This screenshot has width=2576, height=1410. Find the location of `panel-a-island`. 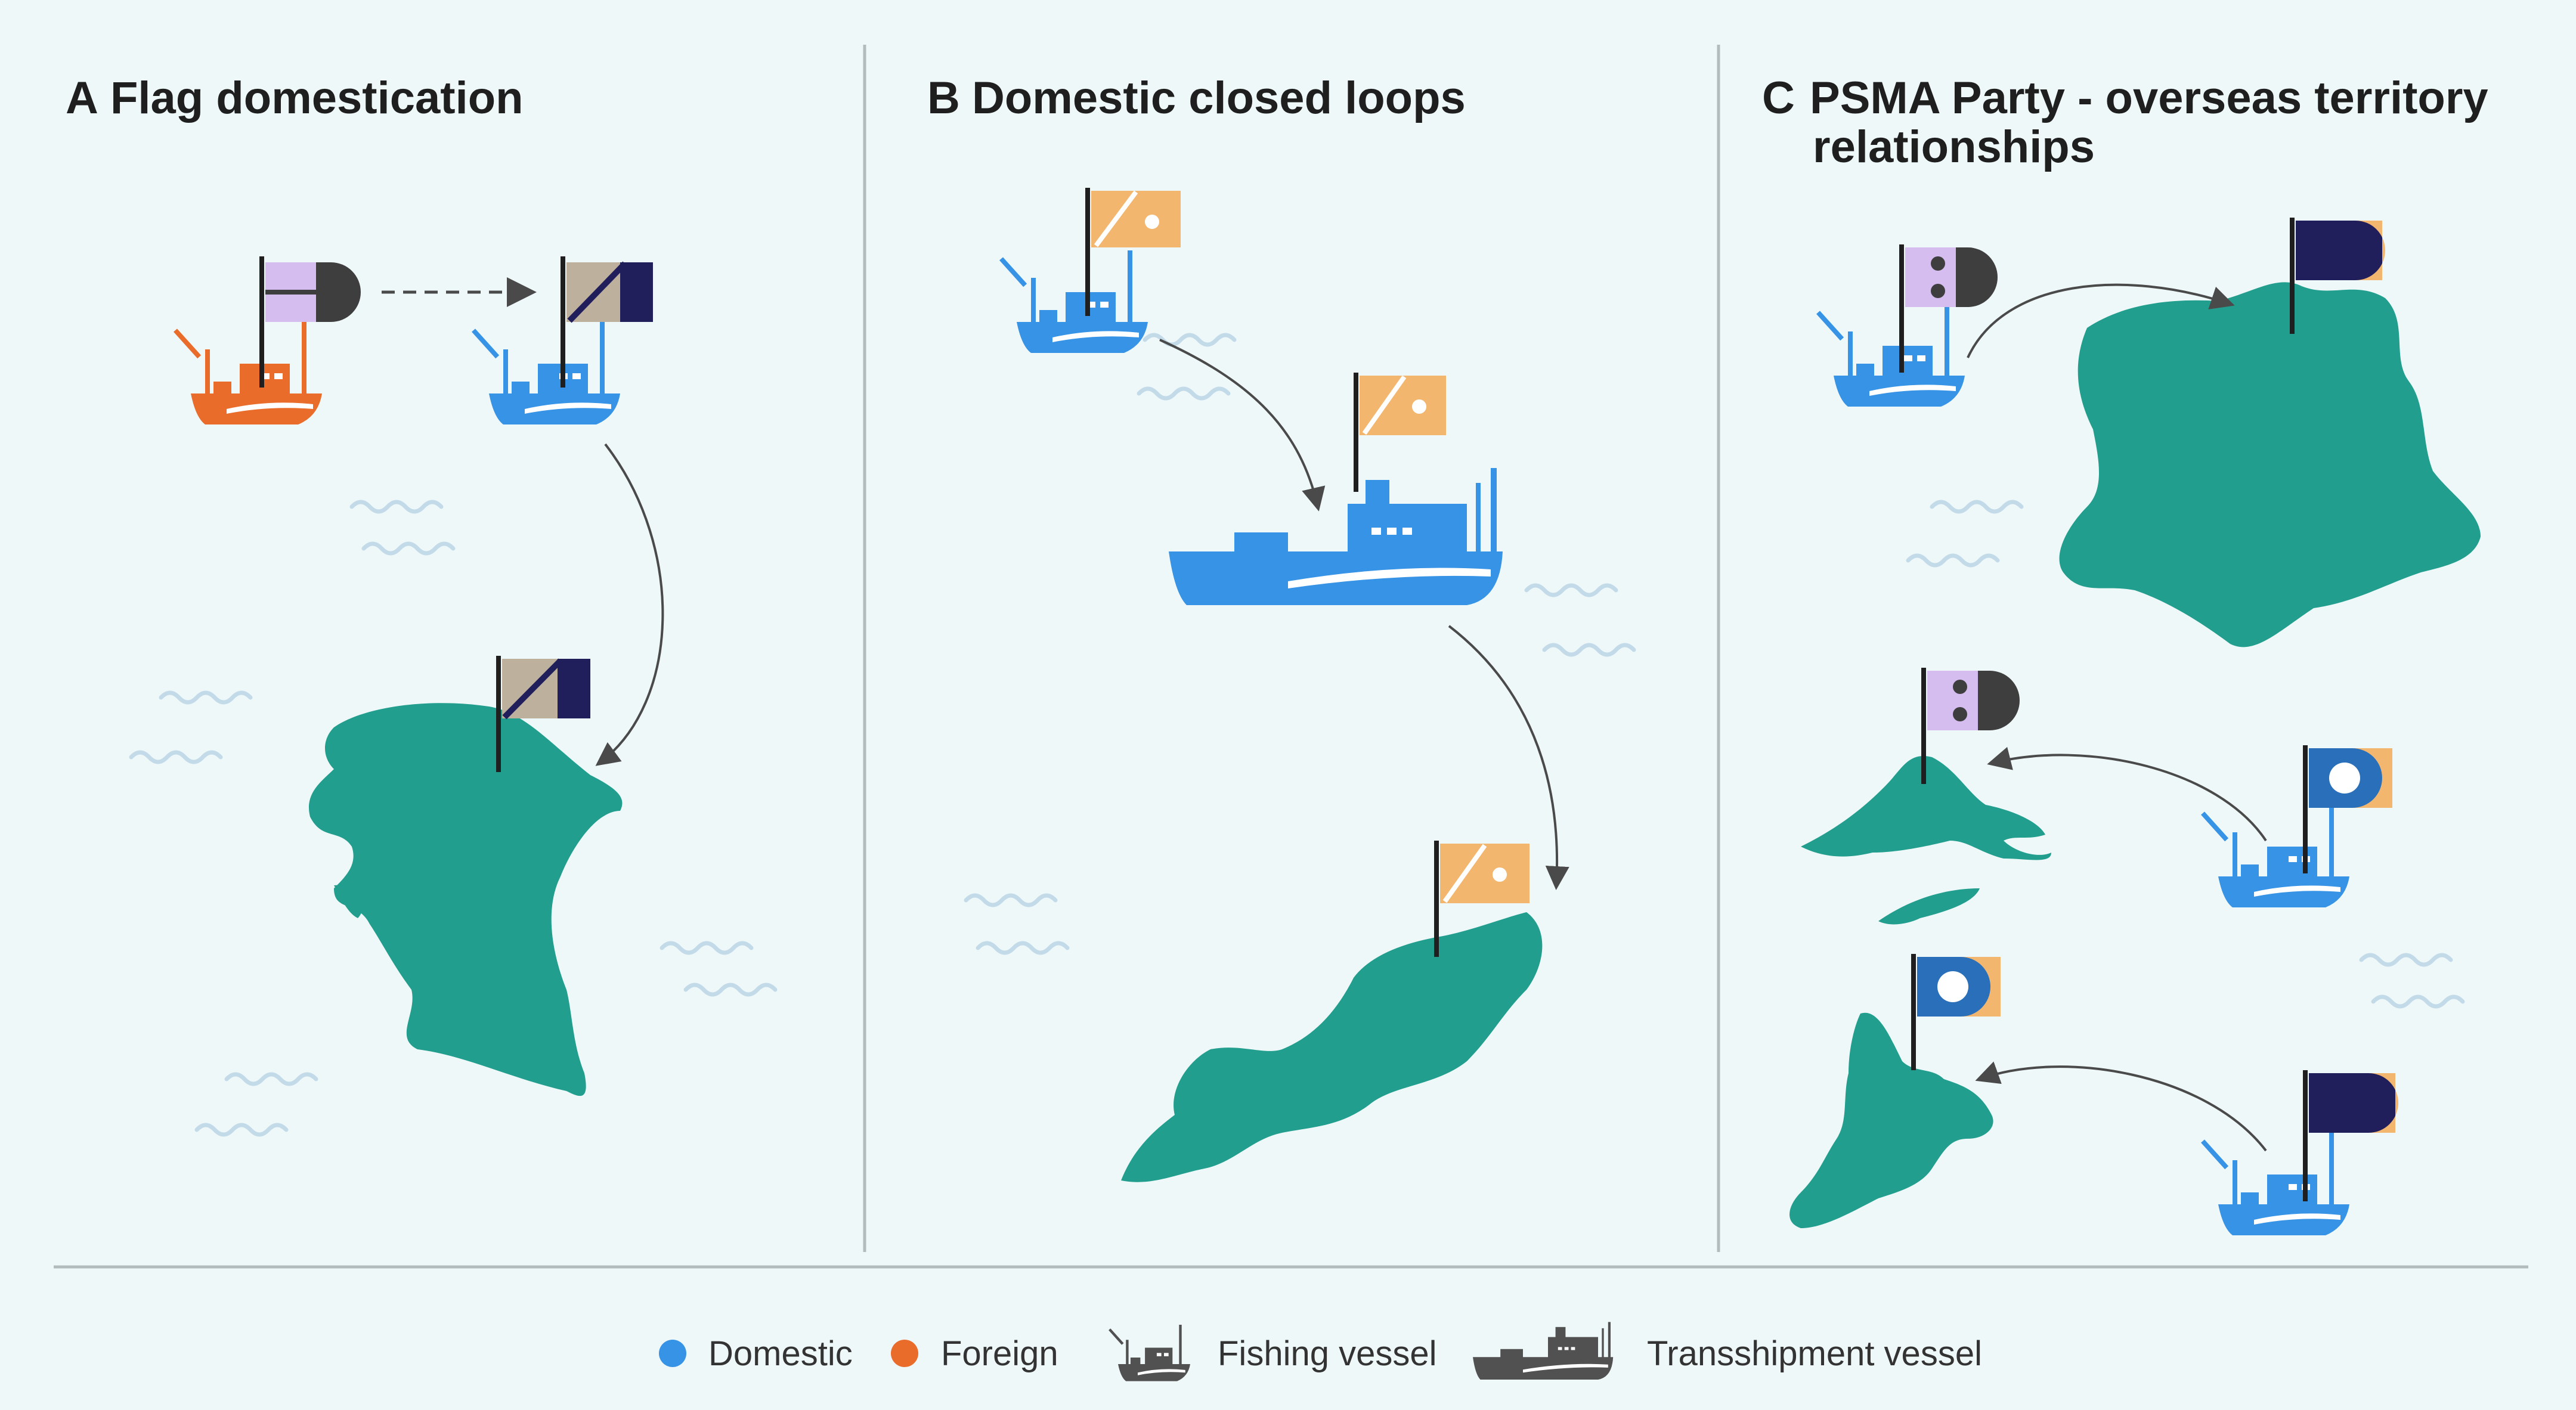

panel-a-island is located at coordinates (466, 899).